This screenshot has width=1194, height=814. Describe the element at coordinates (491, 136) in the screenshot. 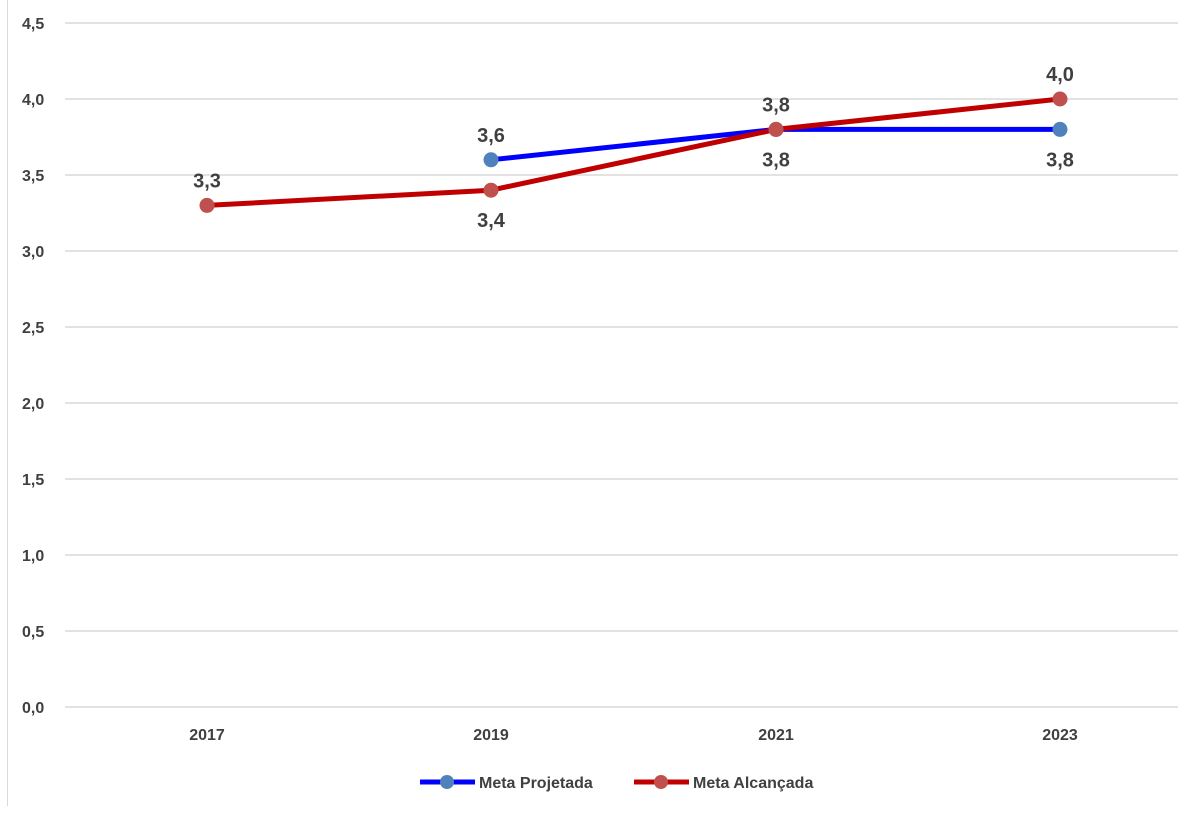

I see `data-label: 3,6` at that location.